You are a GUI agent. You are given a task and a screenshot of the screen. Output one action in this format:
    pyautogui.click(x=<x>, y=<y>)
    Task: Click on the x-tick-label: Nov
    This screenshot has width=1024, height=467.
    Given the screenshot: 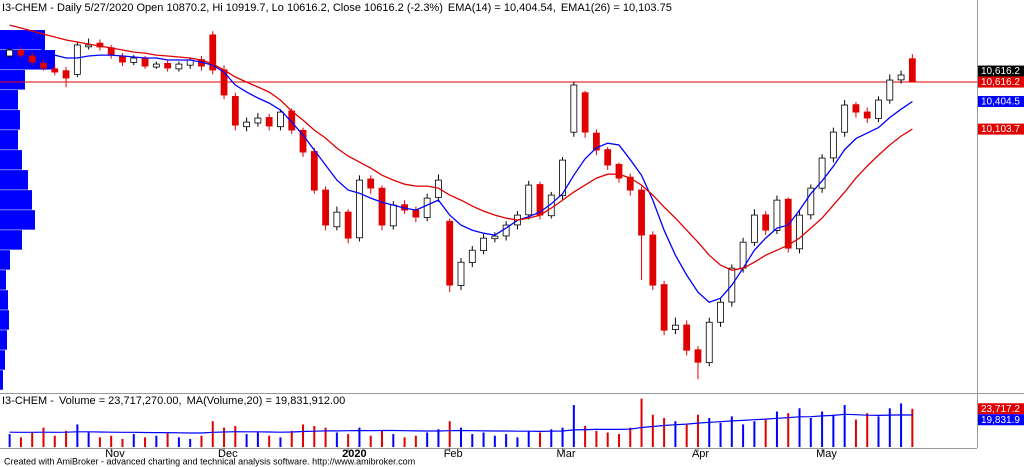 What is the action you would take?
    pyautogui.click(x=115, y=454)
    